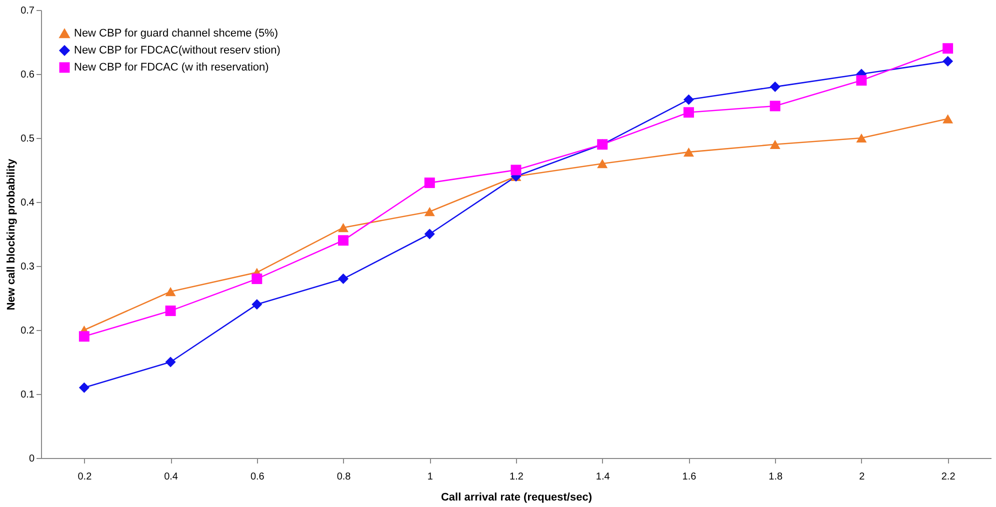 Image resolution: width=996 pixels, height=507 pixels. Describe the element at coordinates (862, 477) in the screenshot. I see `x-tick-label: 2` at that location.